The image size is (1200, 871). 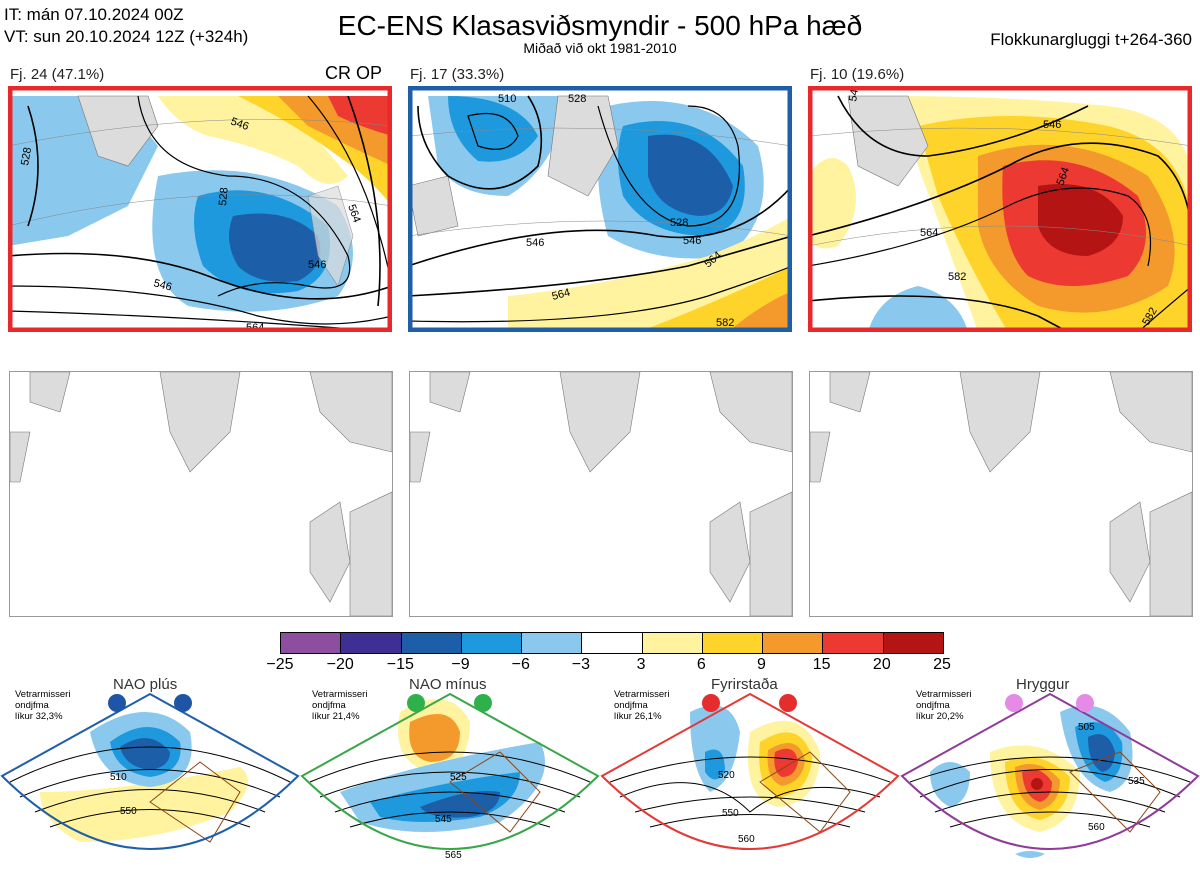 What do you see at coordinates (458, 777) in the screenshot?
I see `regime-2-contour-label: 525` at bounding box center [458, 777].